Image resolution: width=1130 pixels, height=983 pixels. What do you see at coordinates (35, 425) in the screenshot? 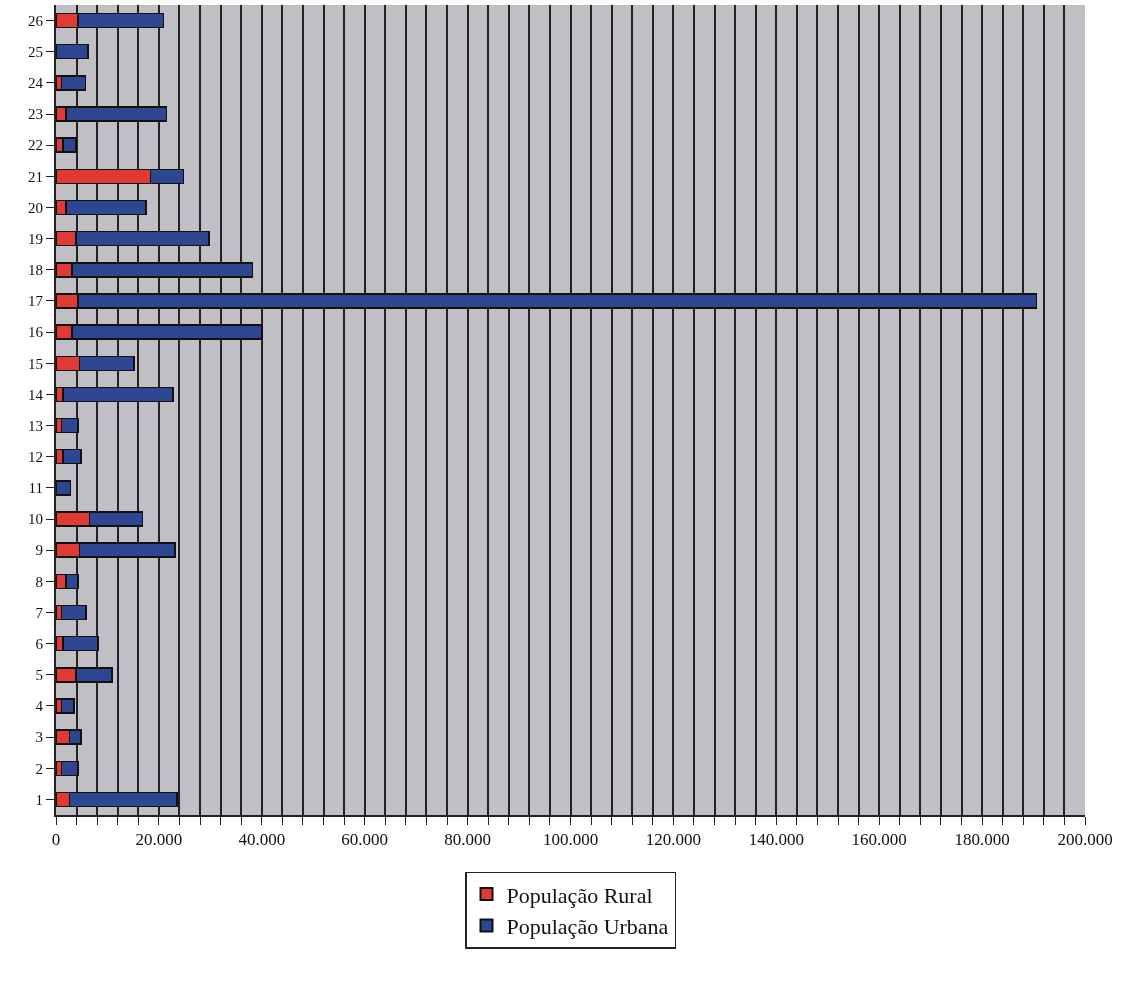
I see `y-tick-label: 13` at bounding box center [35, 425].